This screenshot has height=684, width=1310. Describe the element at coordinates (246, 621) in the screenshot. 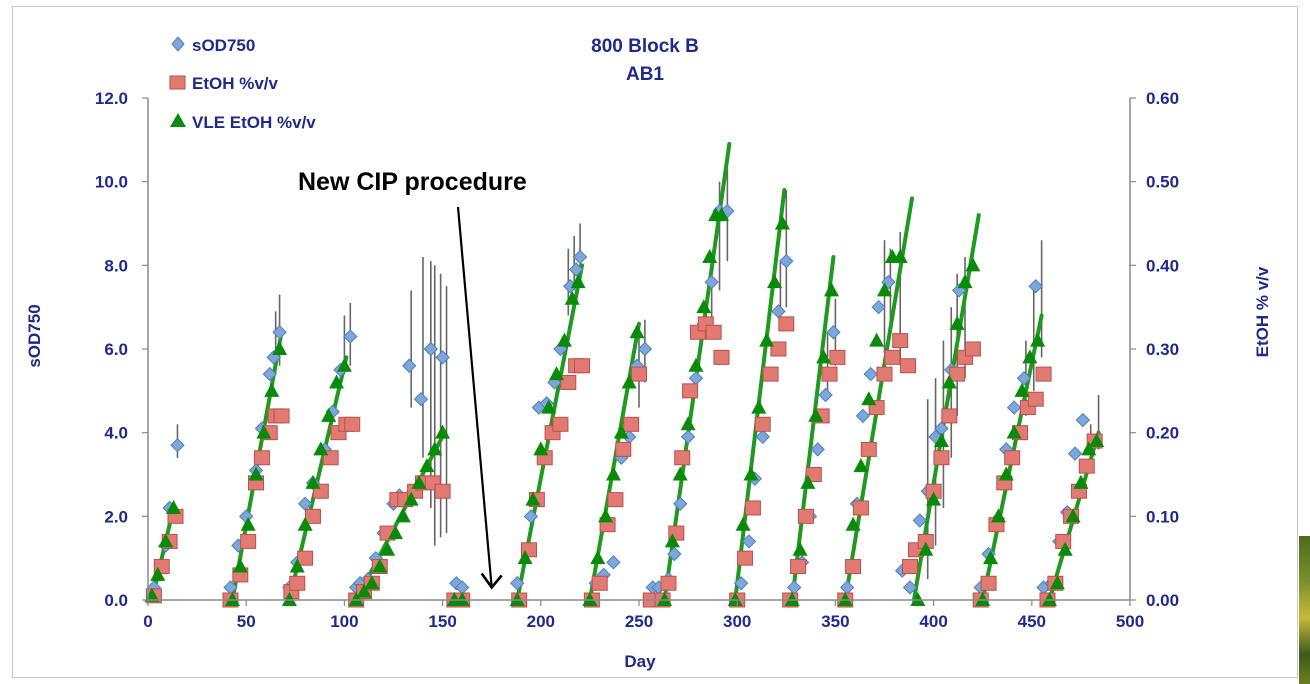

I see `x-tick-label: 50` at that location.